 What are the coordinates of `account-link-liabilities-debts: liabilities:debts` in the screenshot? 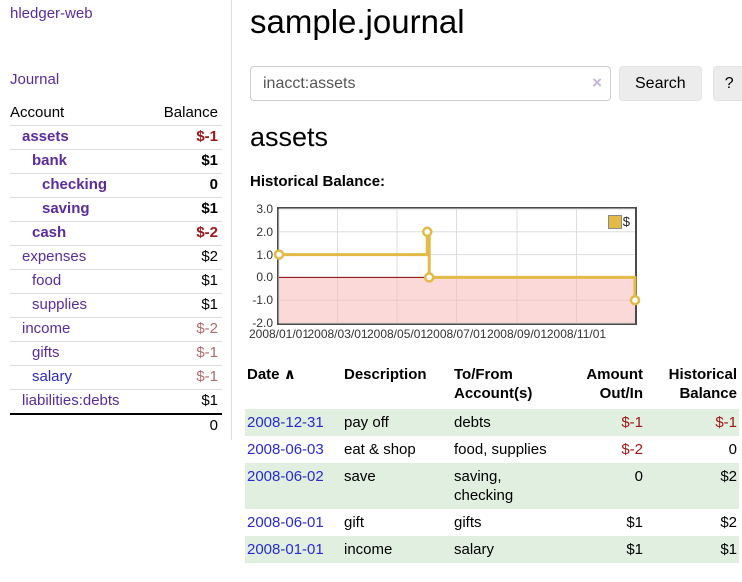 It's located at (71, 400).